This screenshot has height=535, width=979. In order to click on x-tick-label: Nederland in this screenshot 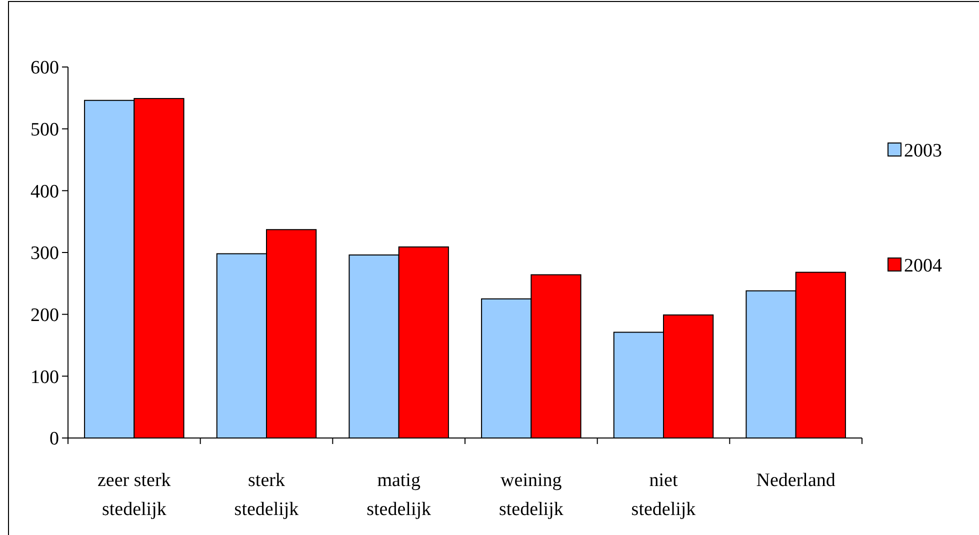, I will do `click(796, 480)`.